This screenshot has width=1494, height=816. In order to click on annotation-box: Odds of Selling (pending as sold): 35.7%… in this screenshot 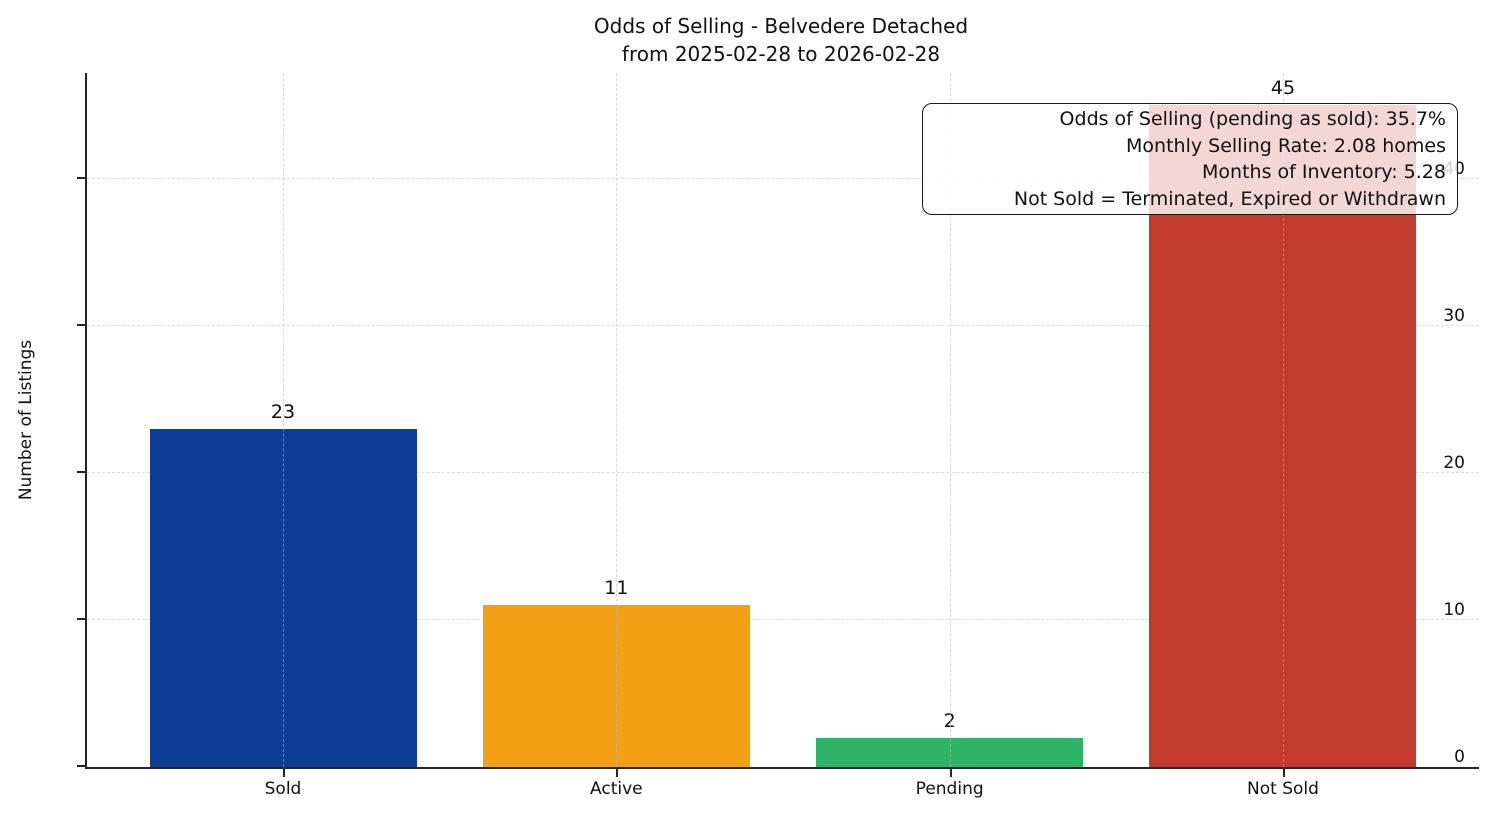, I will do `click(1190, 159)`.